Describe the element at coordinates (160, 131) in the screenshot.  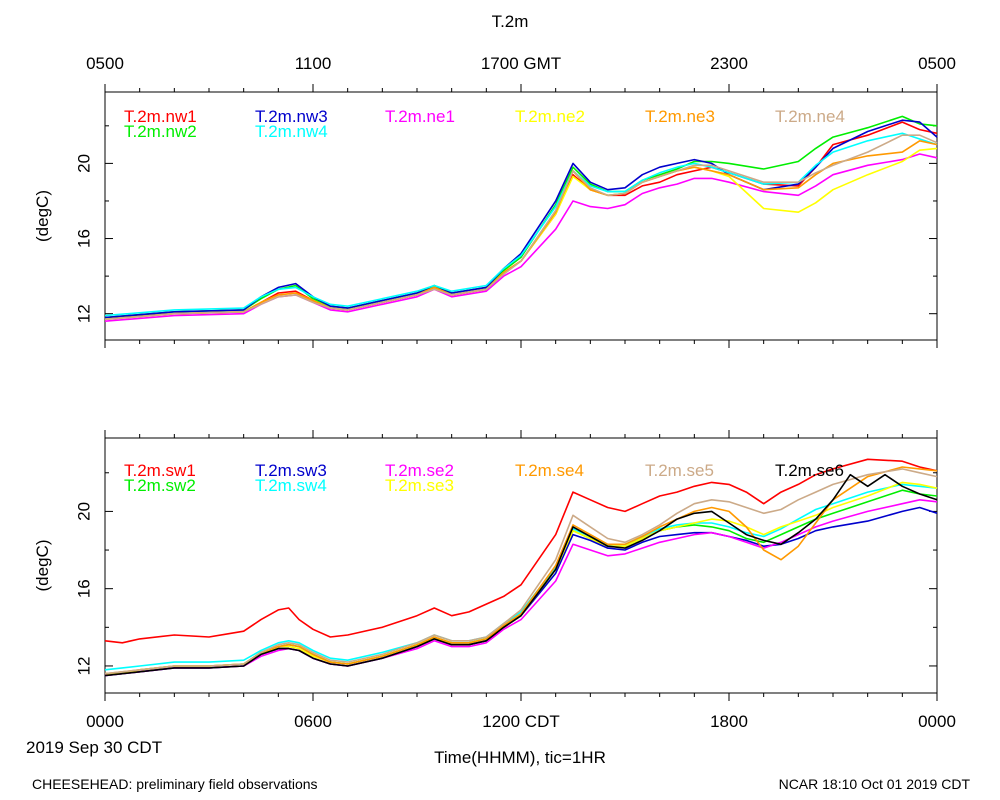
I see `legend-entry: T.2m.nw2` at that location.